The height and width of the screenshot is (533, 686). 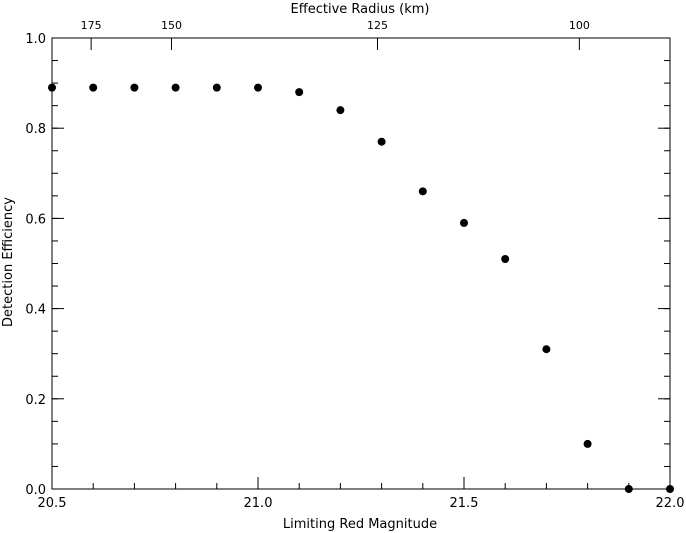 I want to click on top-axis-title: Effective Radius (km), so click(x=360, y=9).